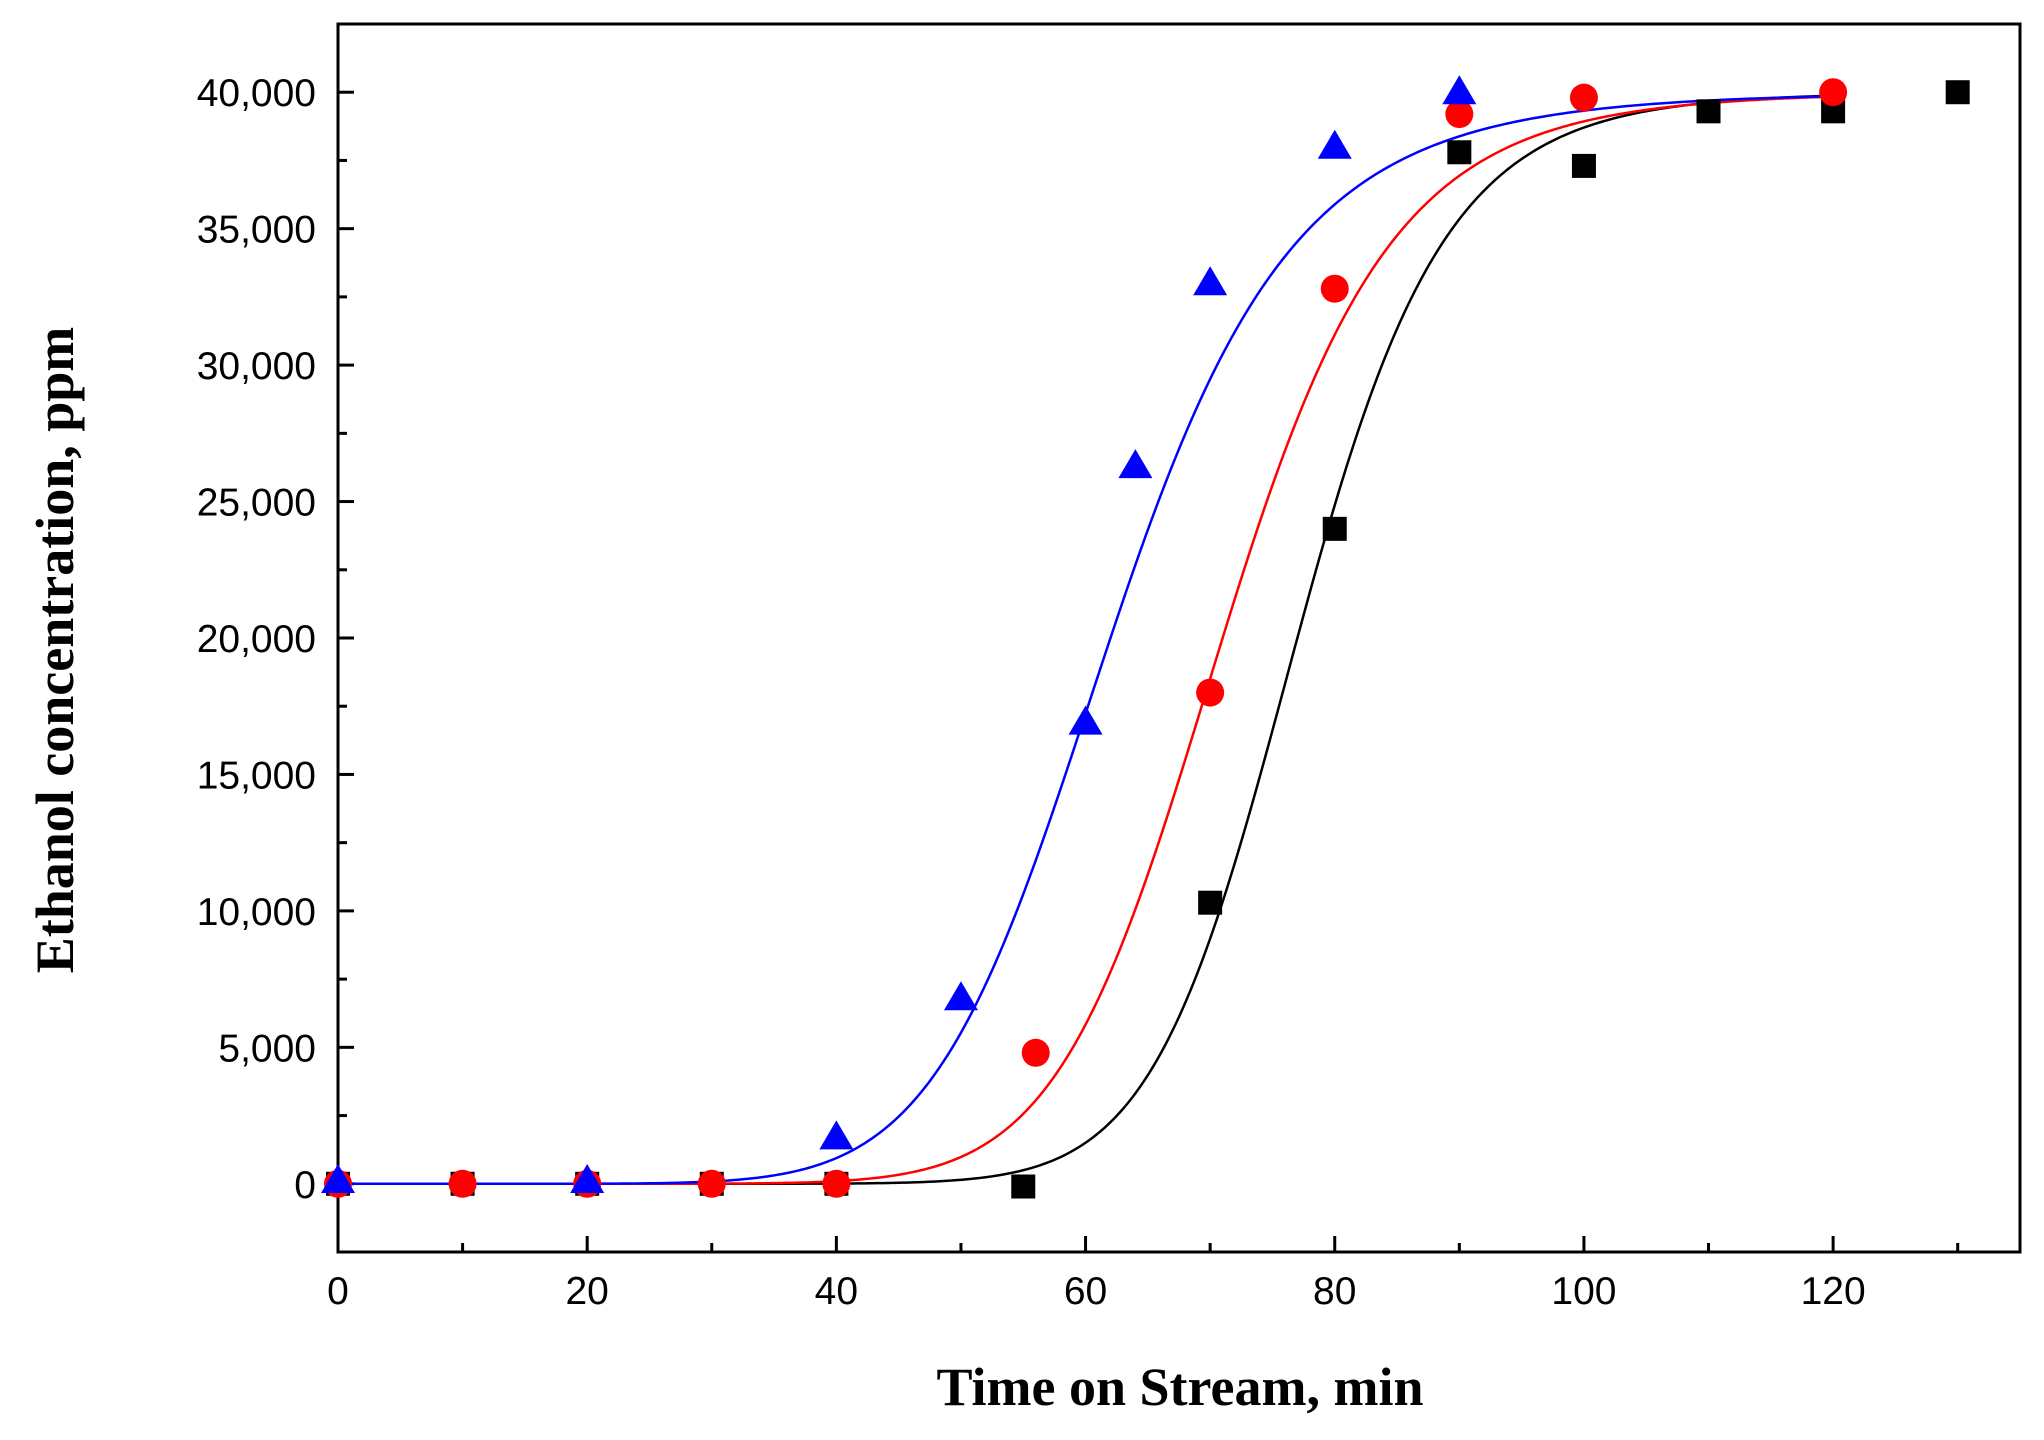  I want to click on x-tick-label: 20, so click(586, 1291).